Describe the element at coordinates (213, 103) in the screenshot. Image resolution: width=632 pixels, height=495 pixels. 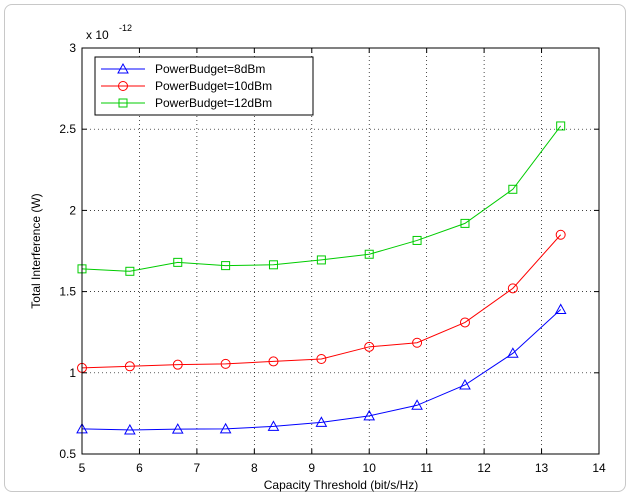
I see `legend-label: PowerBudget=12dBm` at that location.